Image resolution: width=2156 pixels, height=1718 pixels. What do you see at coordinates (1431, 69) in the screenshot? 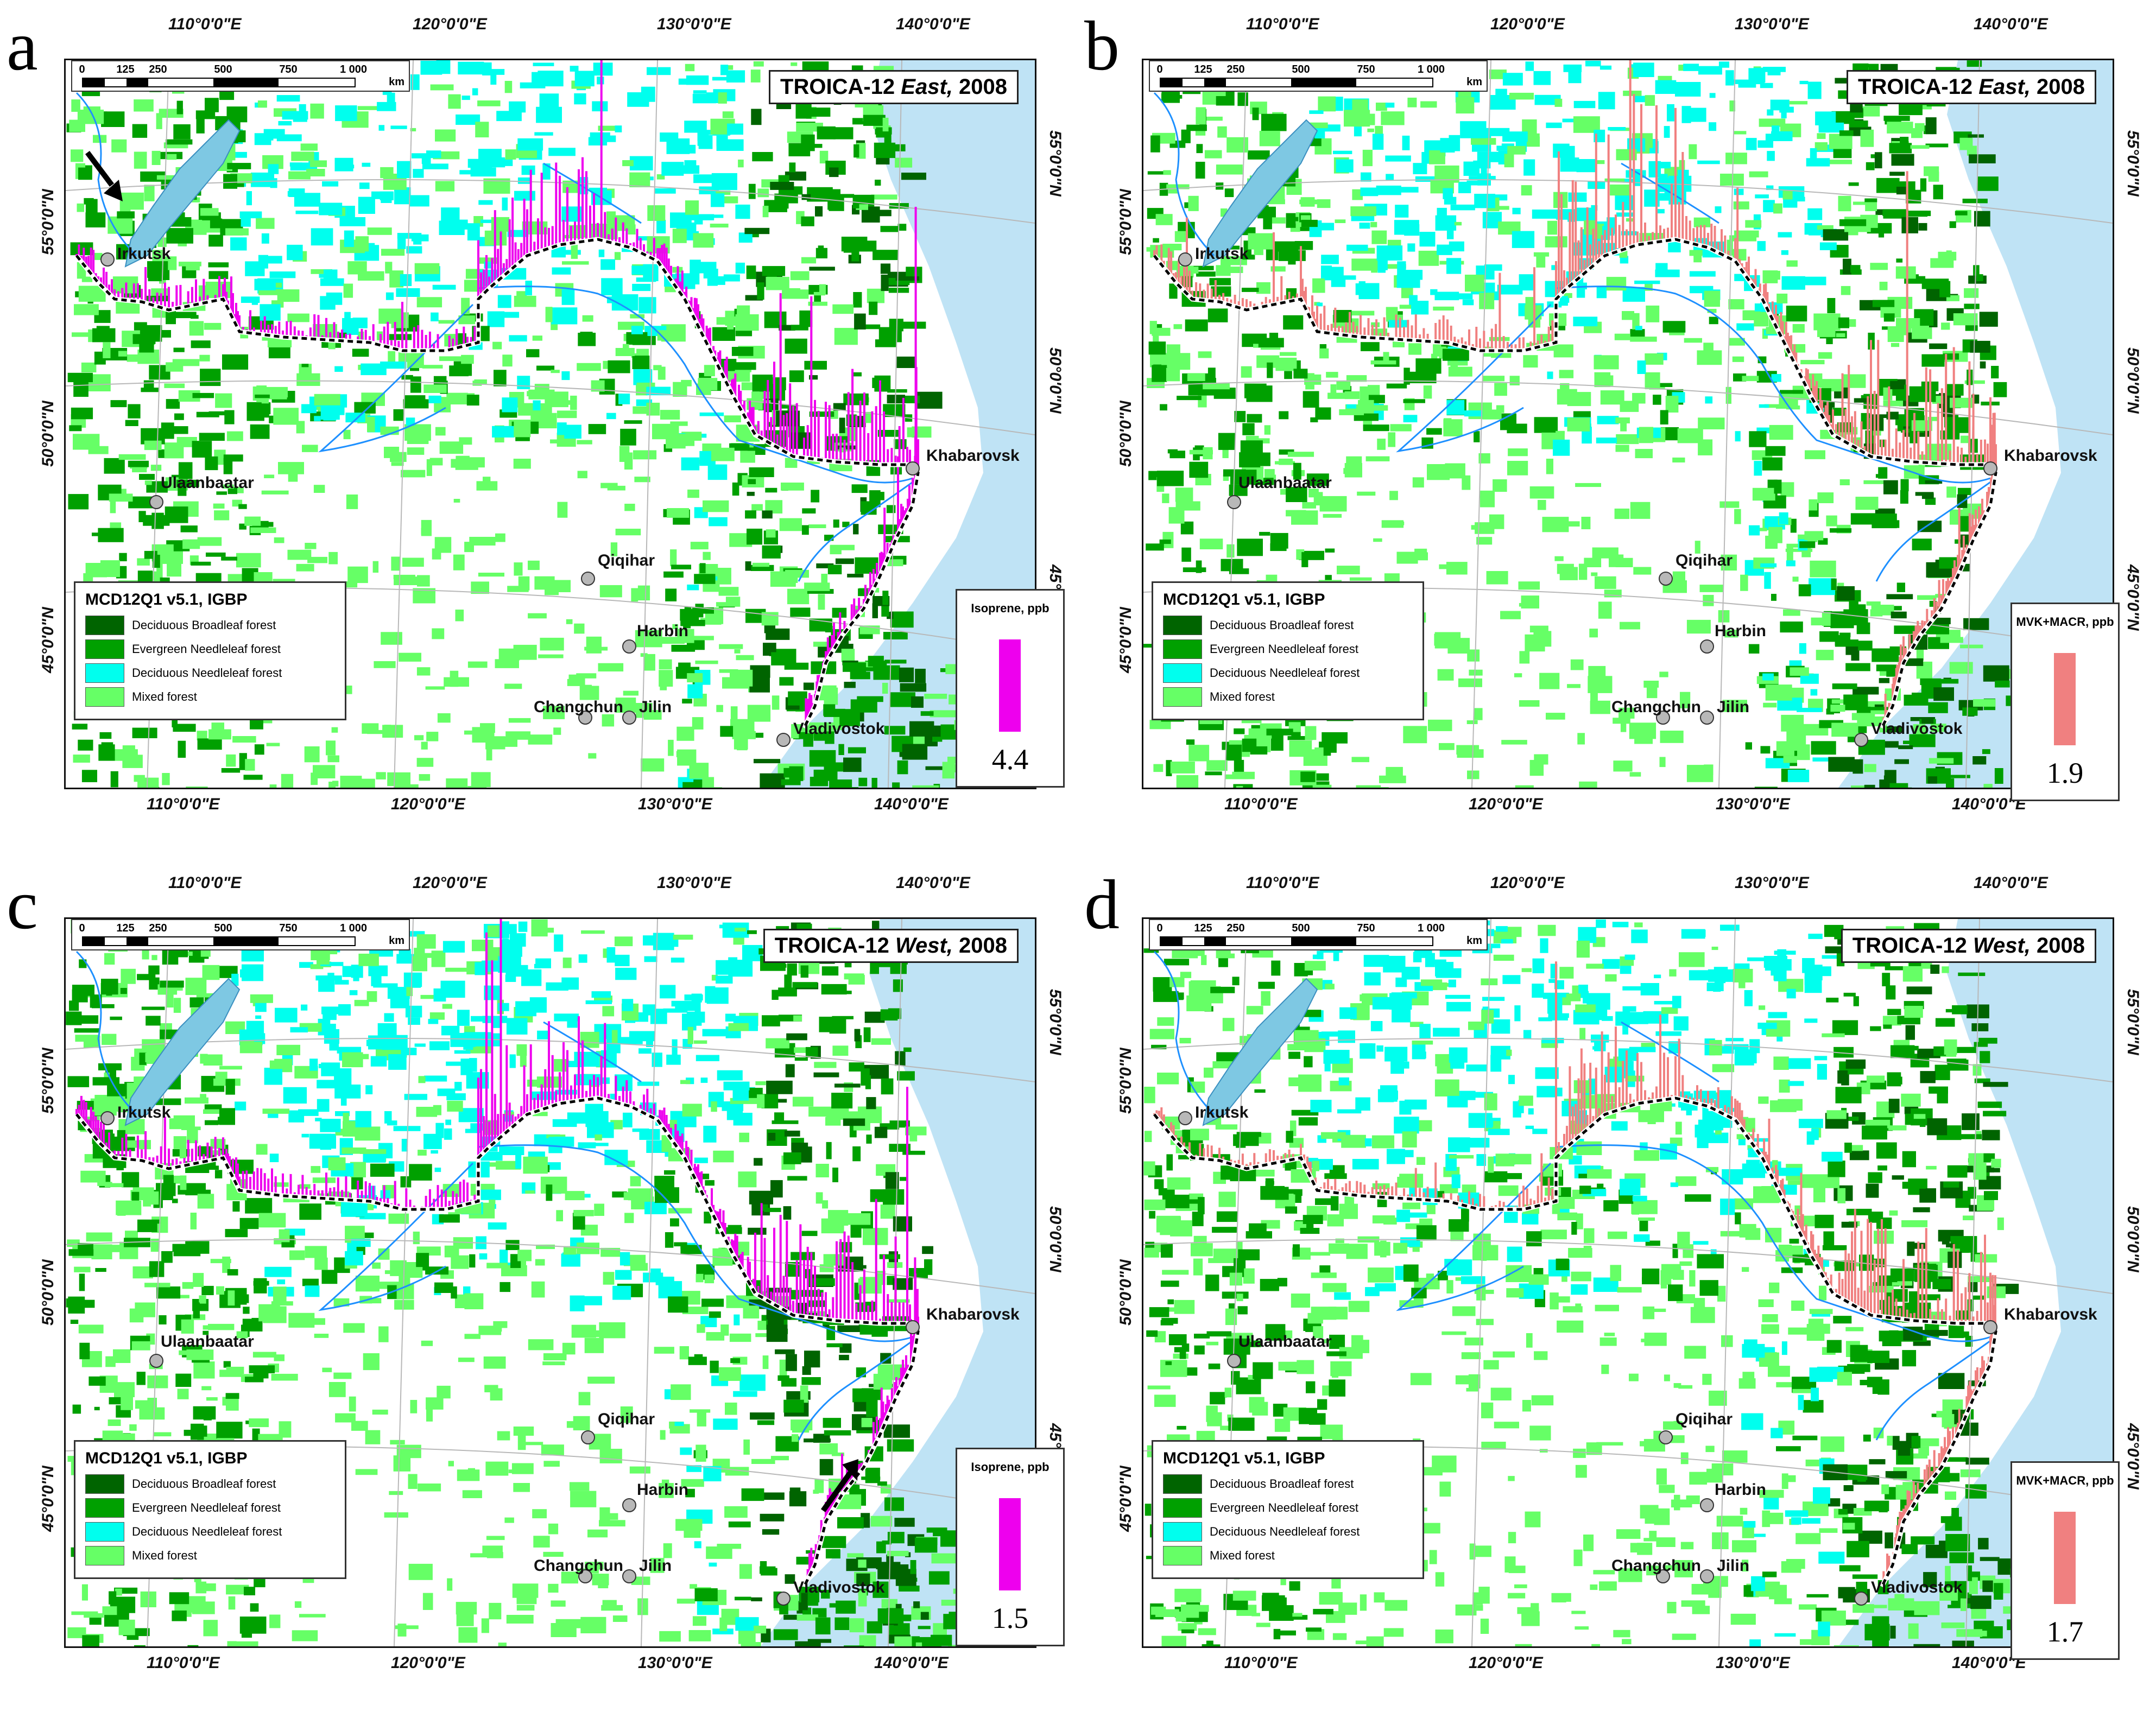
I see `scale-tick: 1 000` at bounding box center [1431, 69].